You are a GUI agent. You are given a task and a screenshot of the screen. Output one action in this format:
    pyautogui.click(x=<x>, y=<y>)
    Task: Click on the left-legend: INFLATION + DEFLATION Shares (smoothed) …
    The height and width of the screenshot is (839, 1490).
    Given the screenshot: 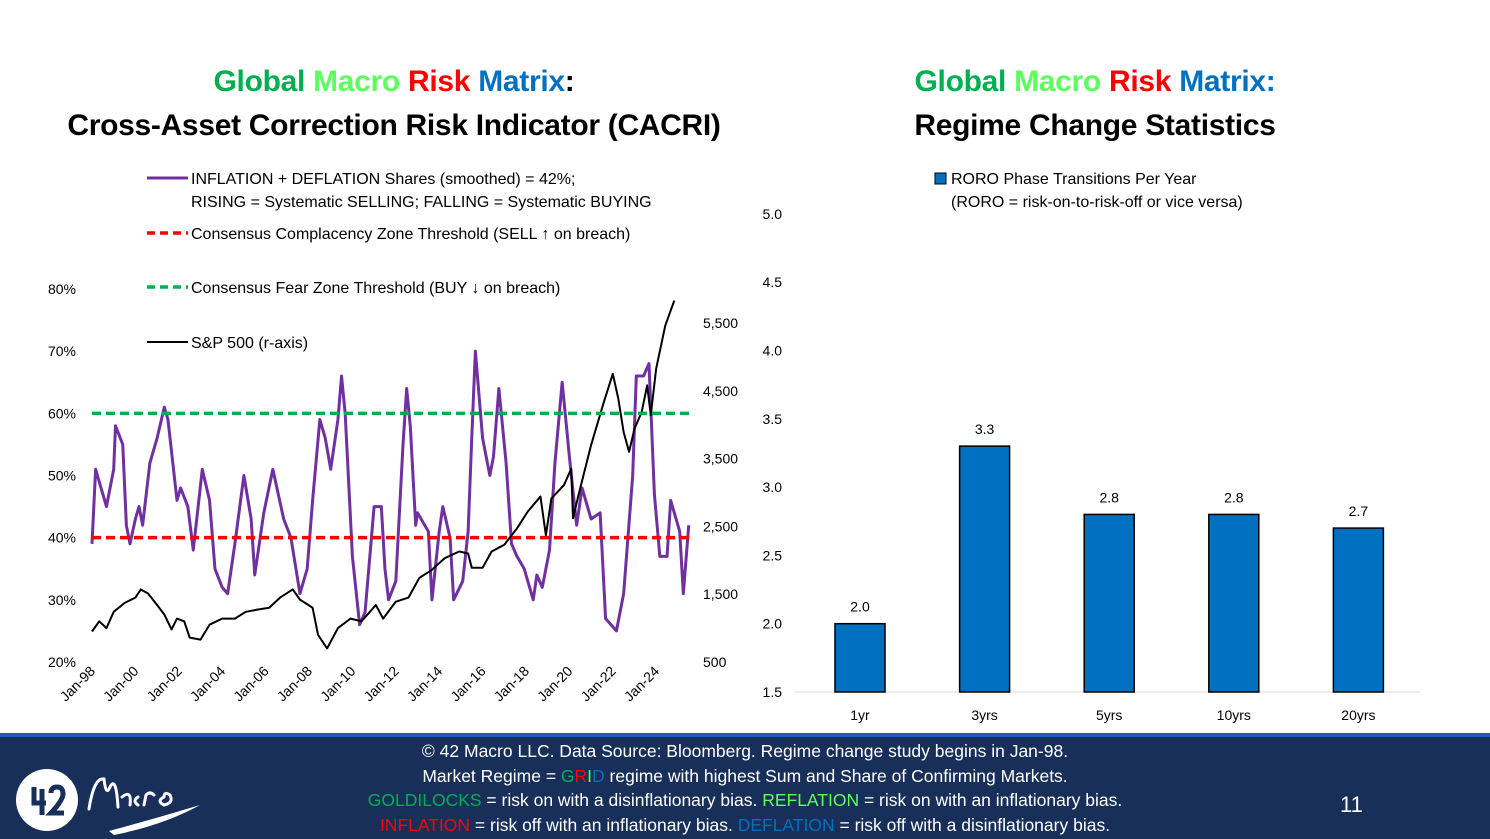 What is the action you would take?
    pyautogui.click(x=399, y=261)
    